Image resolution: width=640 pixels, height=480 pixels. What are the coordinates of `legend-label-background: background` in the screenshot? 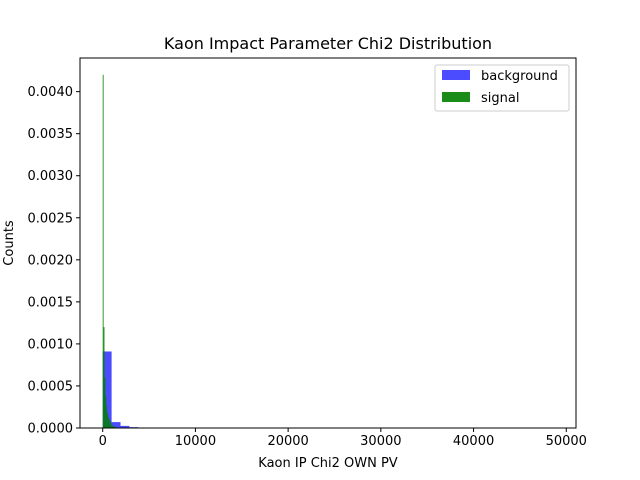 It's located at (519, 76).